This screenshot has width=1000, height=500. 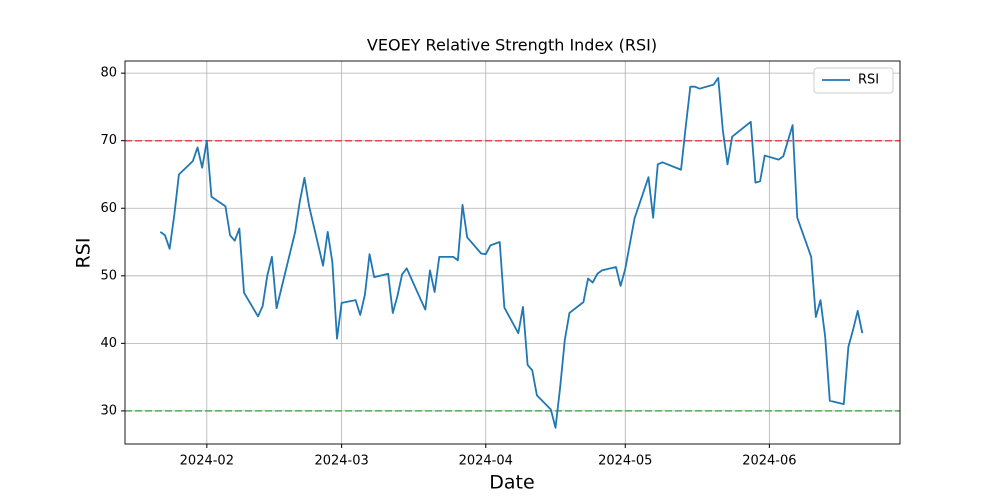 I want to click on x-tick-label: 2024-06, so click(x=769, y=461).